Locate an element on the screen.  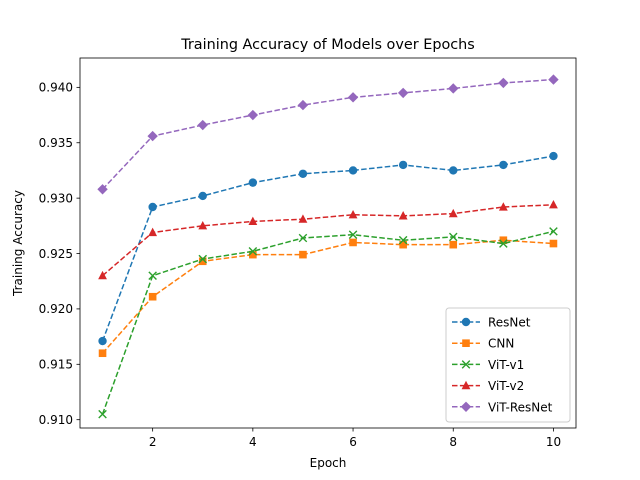
legend-item-resnet: ResNet is located at coordinates (491, 323).